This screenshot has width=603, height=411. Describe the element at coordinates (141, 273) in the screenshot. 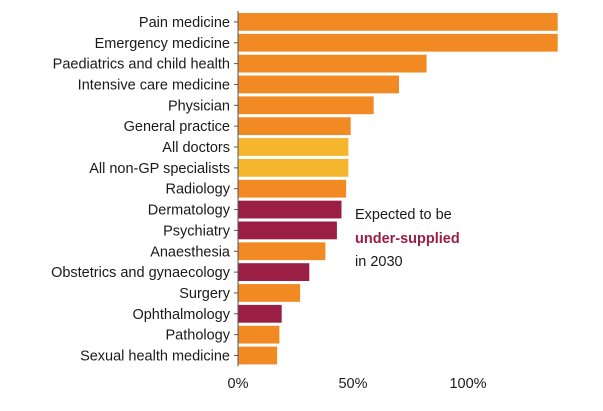

I see `category-label: Obstetrics and gynaecology` at that location.